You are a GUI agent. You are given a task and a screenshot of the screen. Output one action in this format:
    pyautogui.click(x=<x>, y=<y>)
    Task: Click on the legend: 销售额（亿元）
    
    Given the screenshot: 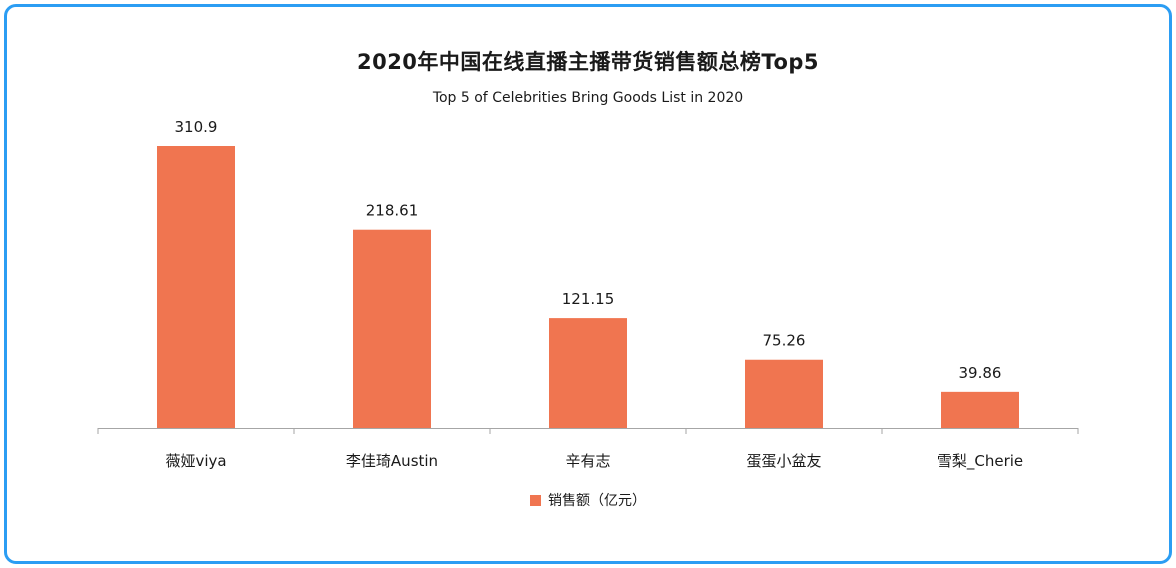 What is the action you would take?
    pyautogui.click(x=588, y=500)
    